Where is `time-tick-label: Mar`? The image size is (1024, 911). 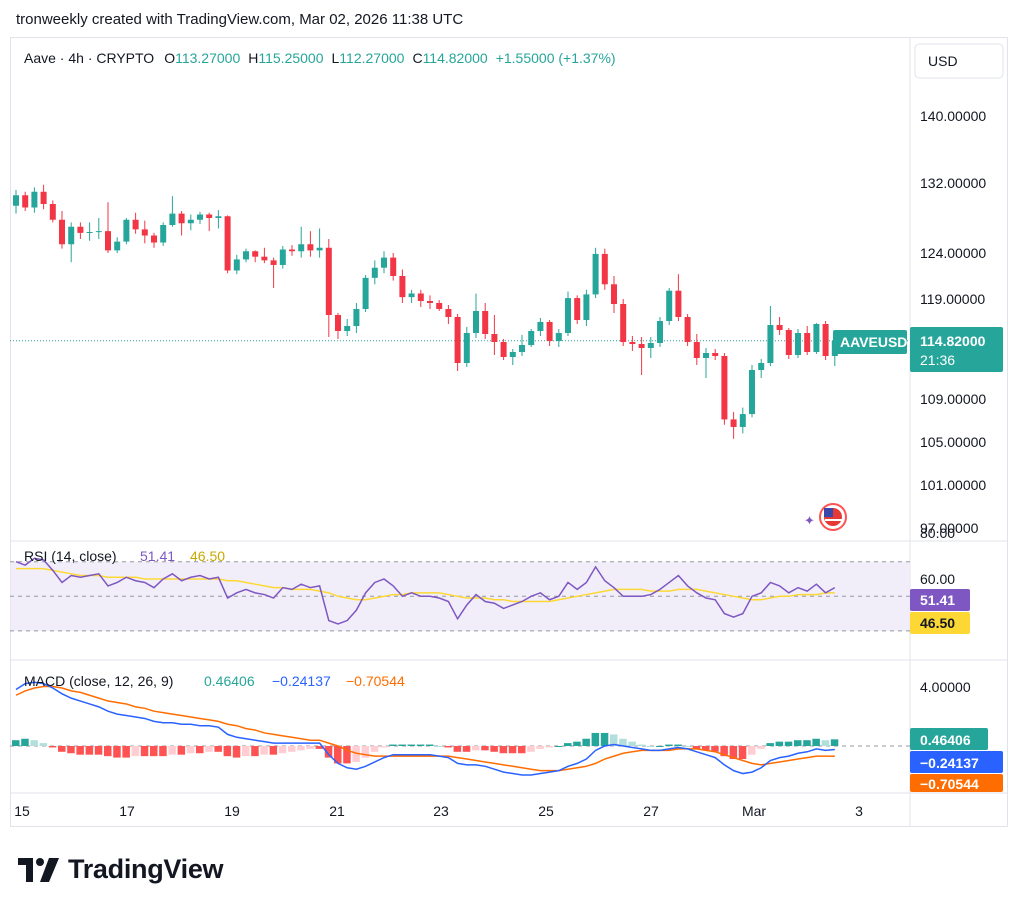 time-tick-label: Mar is located at coordinates (754, 811).